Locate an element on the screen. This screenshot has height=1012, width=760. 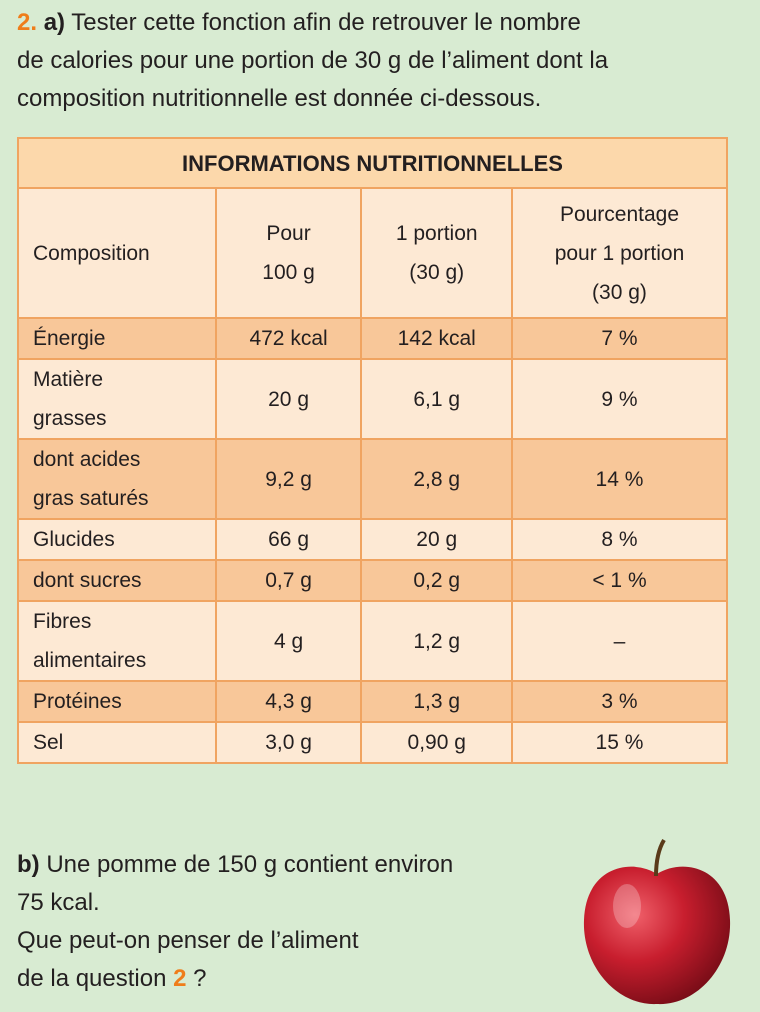
column-header: Pour 100 g is located at coordinates (288, 253).